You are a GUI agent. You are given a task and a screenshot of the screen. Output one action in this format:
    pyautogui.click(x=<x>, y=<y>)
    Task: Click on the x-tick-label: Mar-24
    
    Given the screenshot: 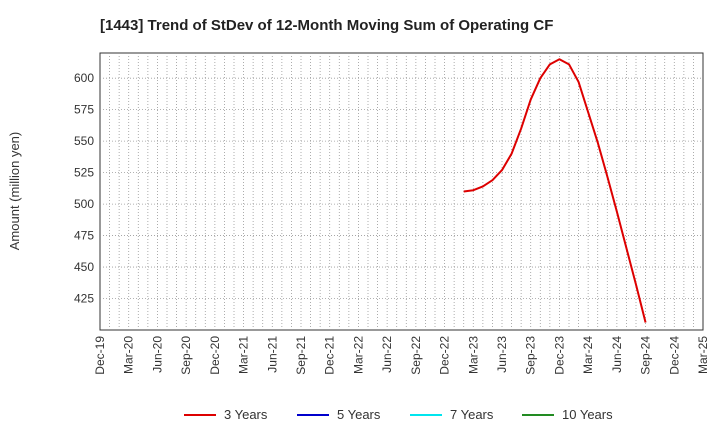 What is the action you would take?
    pyautogui.click(x=588, y=355)
    